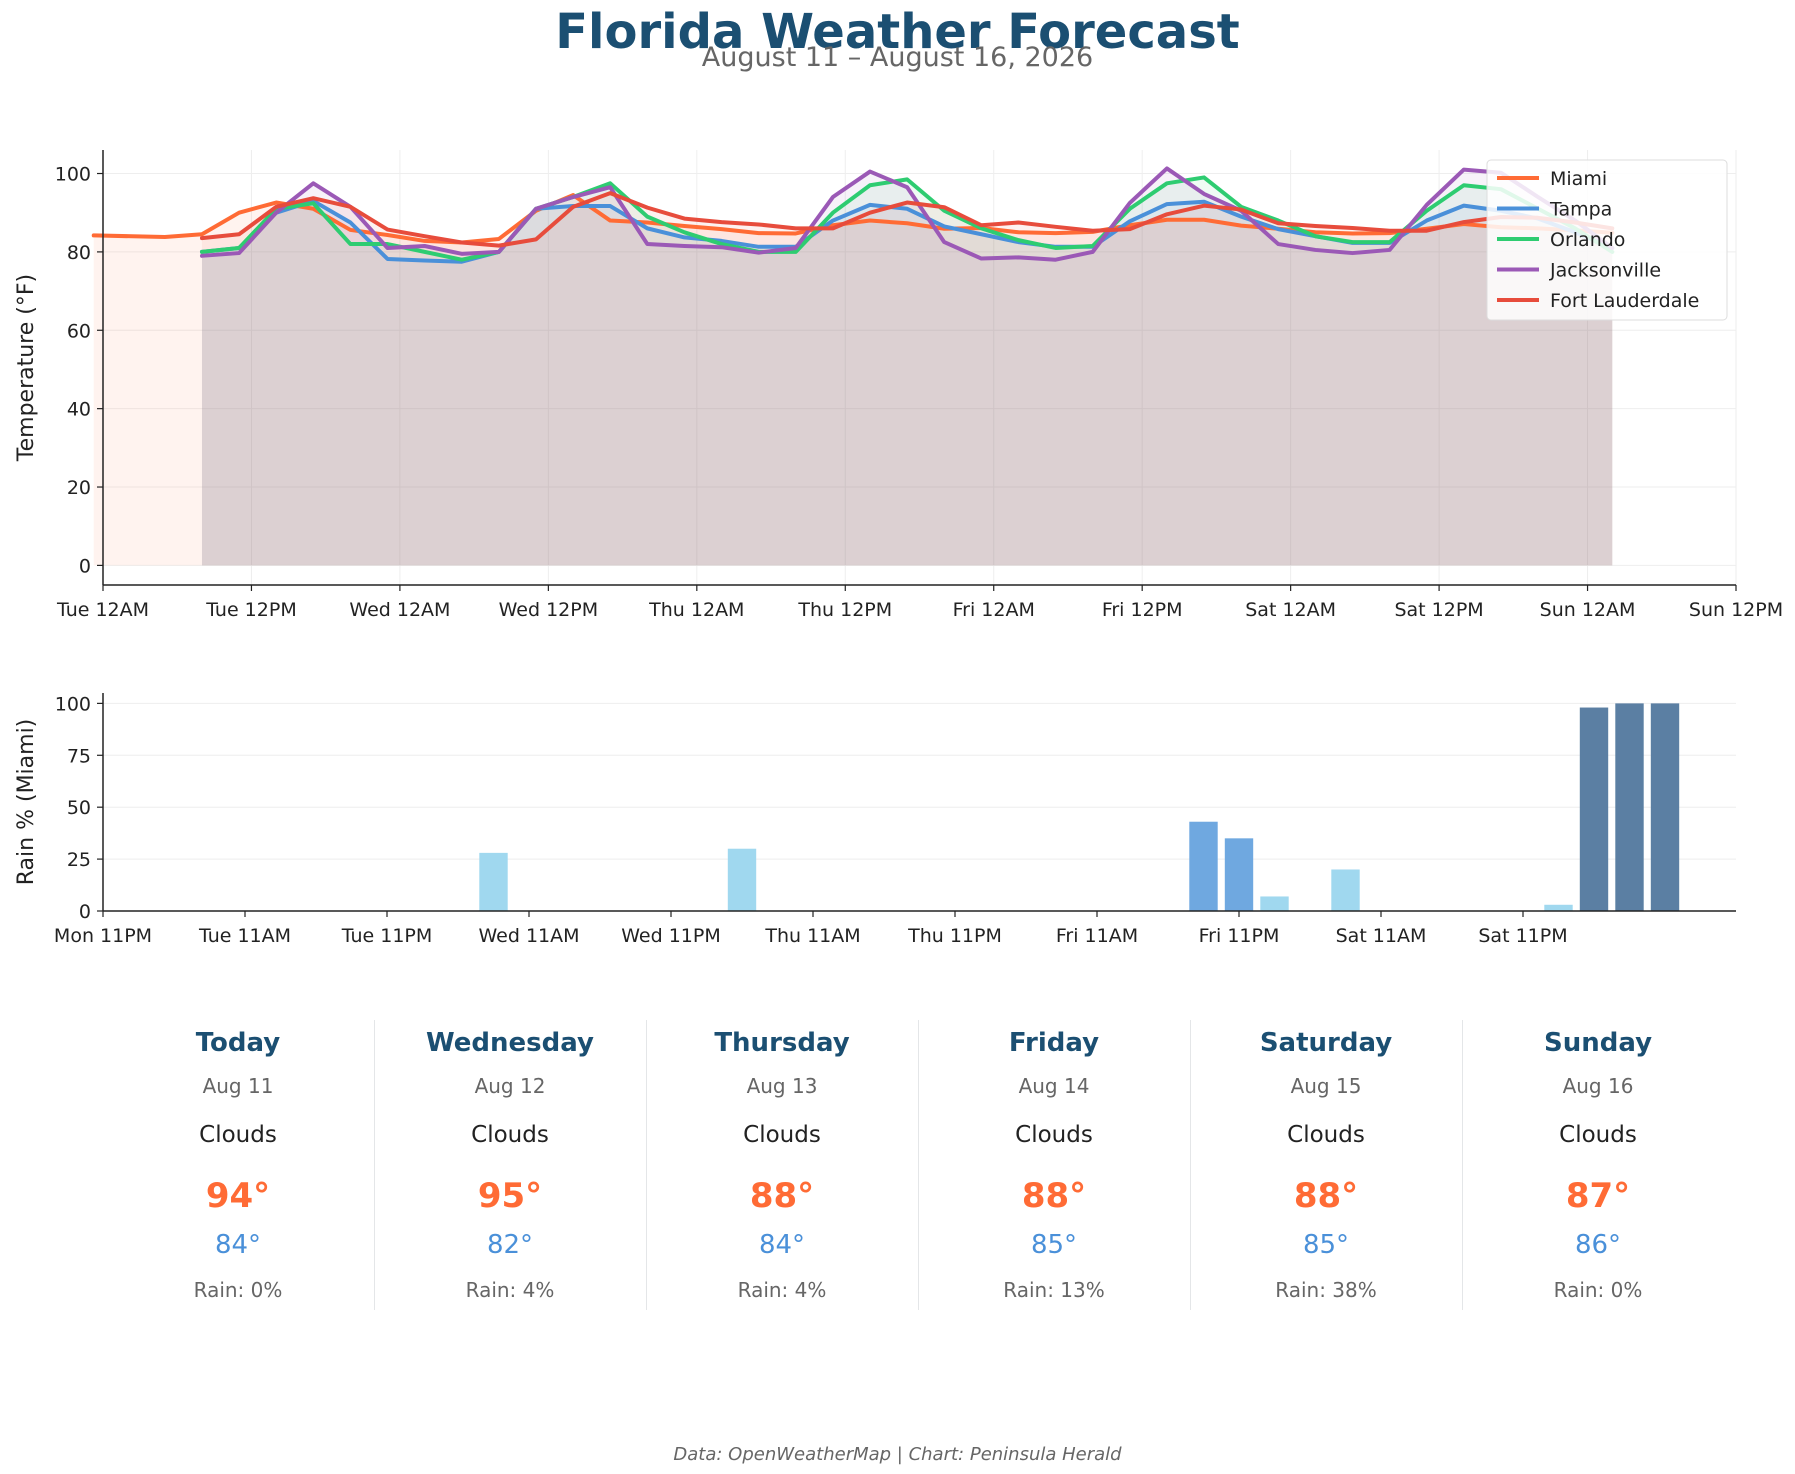 The width and height of the screenshot is (1795, 1474). Describe the element at coordinates (1598, 1160) in the screenshot. I see `day-card: Sunday Aug 16 Clouds 87° 86° Rain: 0%` at that location.